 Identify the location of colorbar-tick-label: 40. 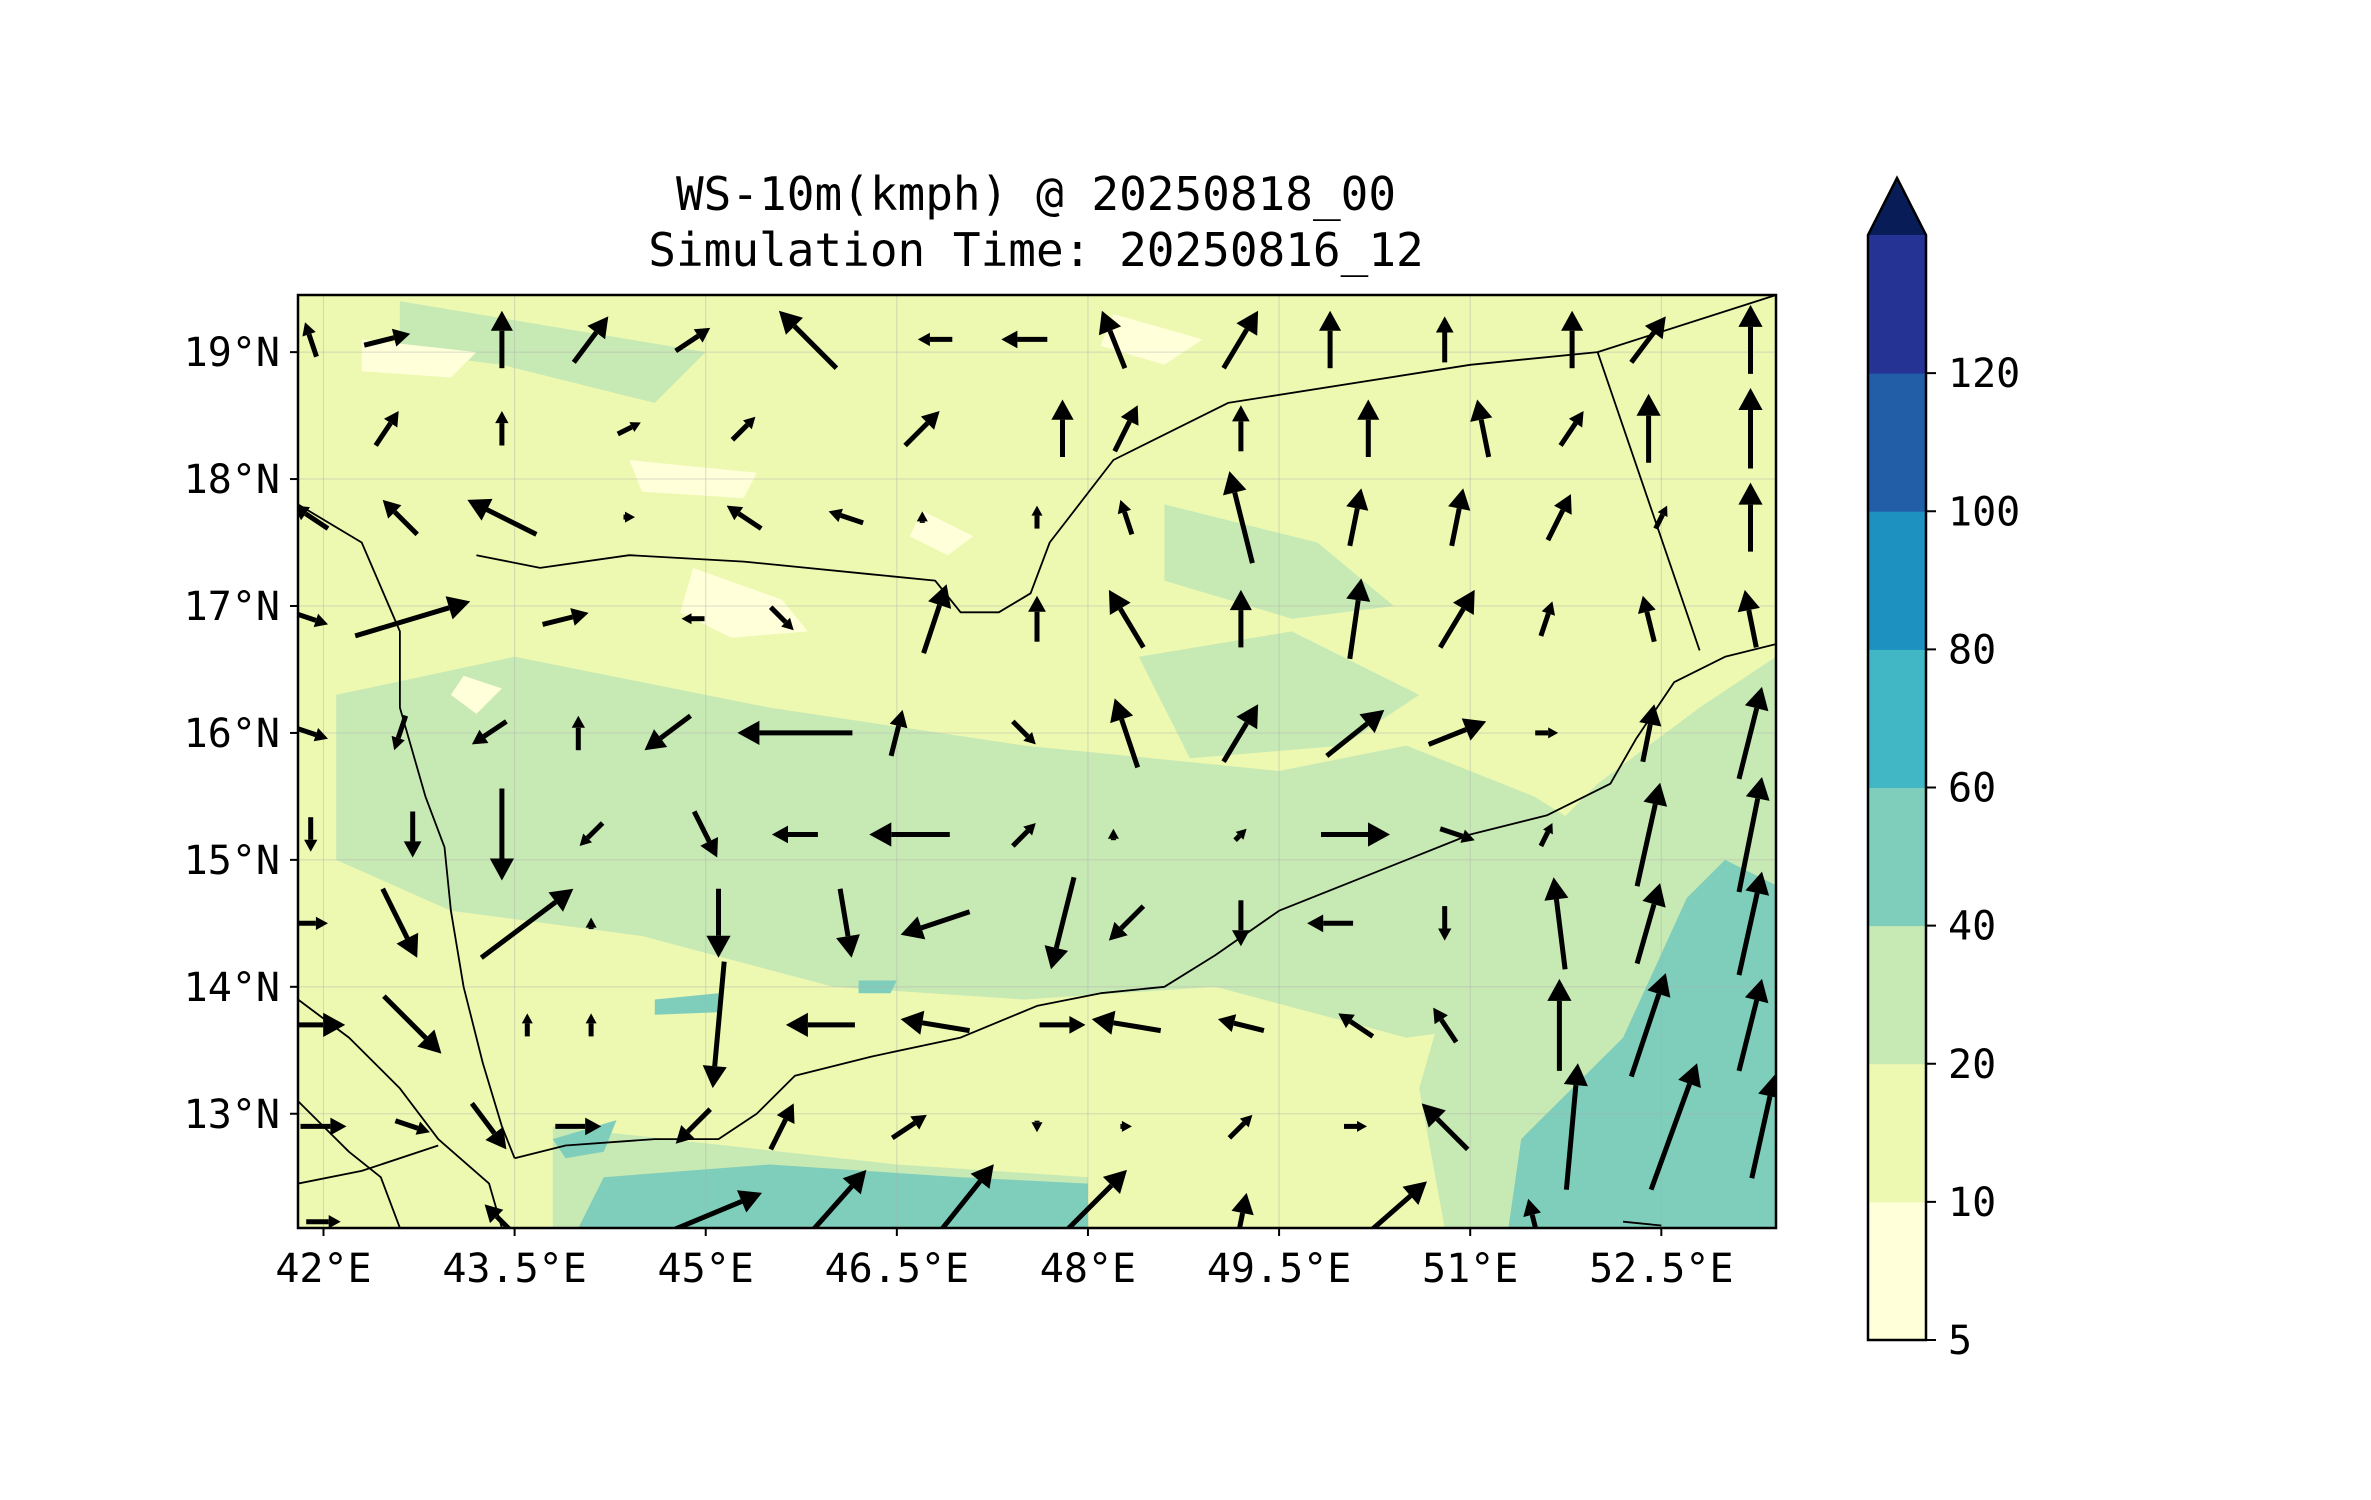
(1972, 927).